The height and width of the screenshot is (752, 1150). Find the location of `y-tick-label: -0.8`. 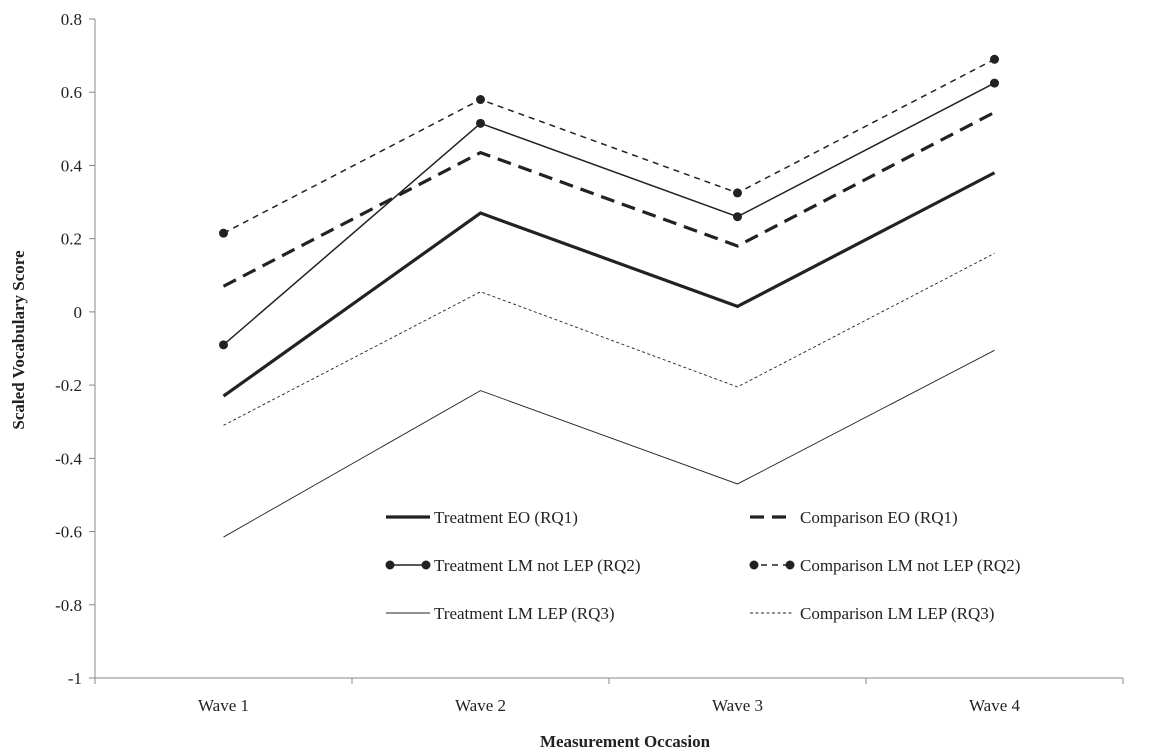

y-tick-label: -0.8 is located at coordinates (68, 605).